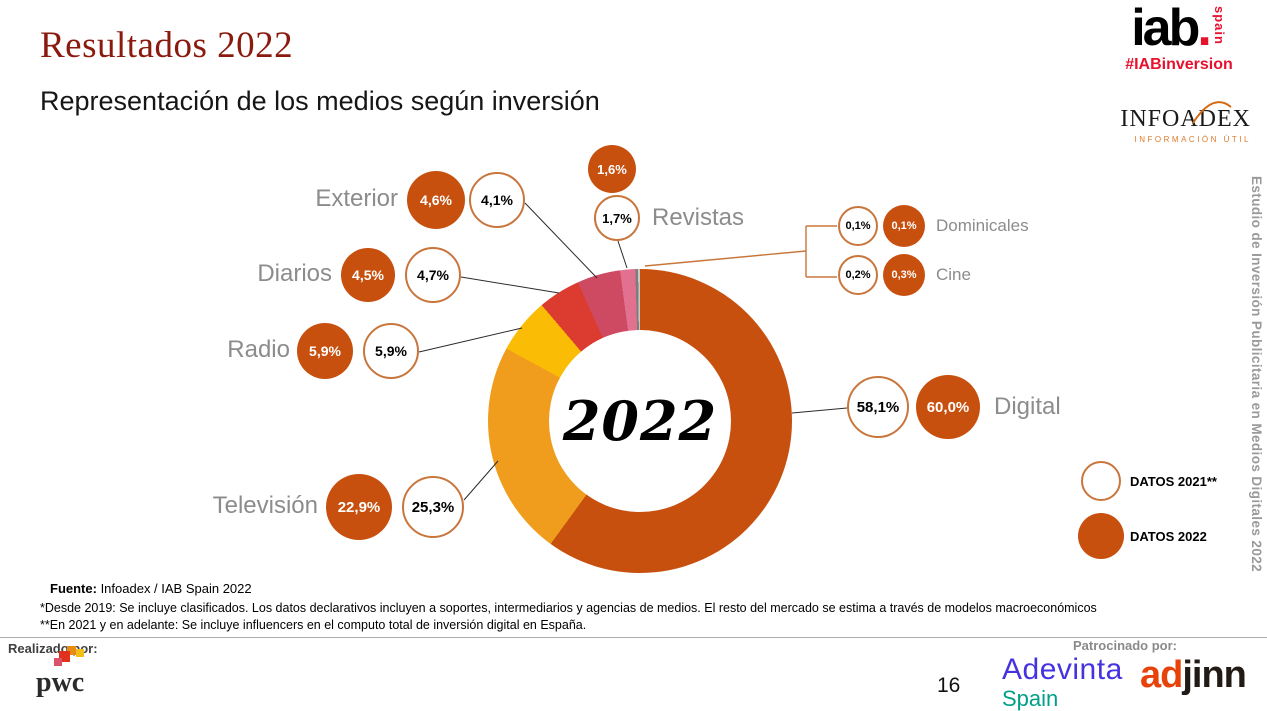 This screenshot has height=711, width=1267. What do you see at coordinates (1173, 481) in the screenshot?
I see `legend-label-2021: DATOS 2021**` at bounding box center [1173, 481].